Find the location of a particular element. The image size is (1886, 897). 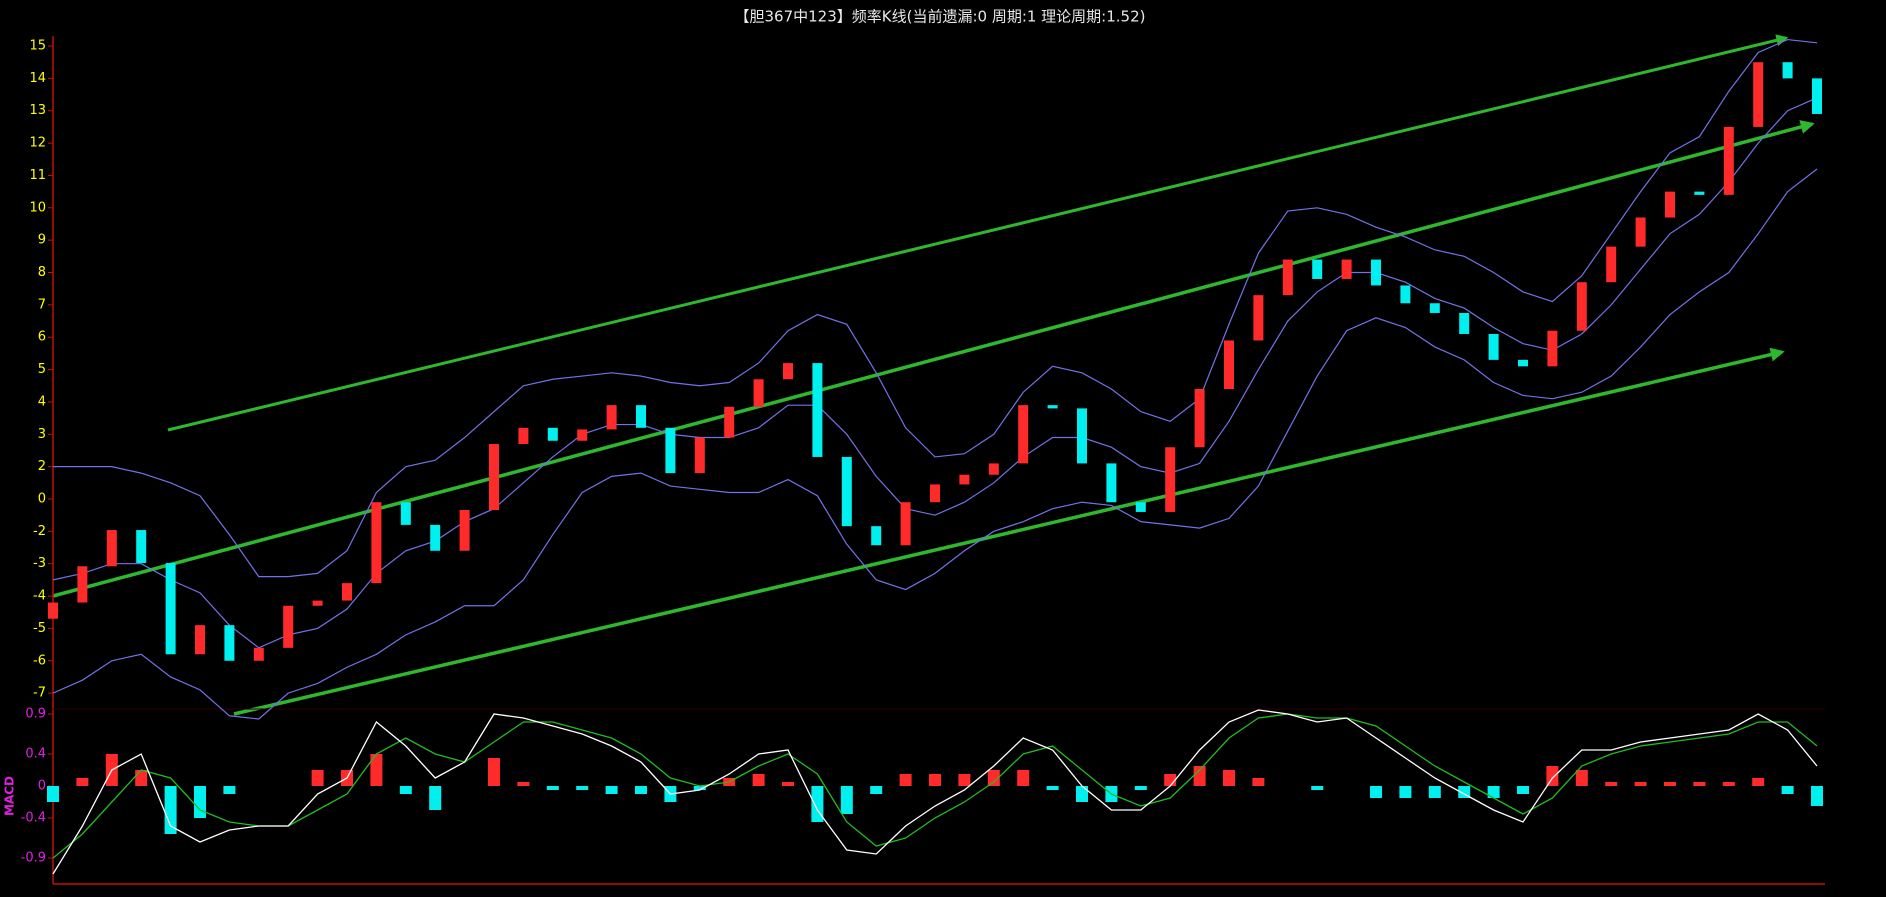

y-tick-label: 6 is located at coordinates (42, 337).